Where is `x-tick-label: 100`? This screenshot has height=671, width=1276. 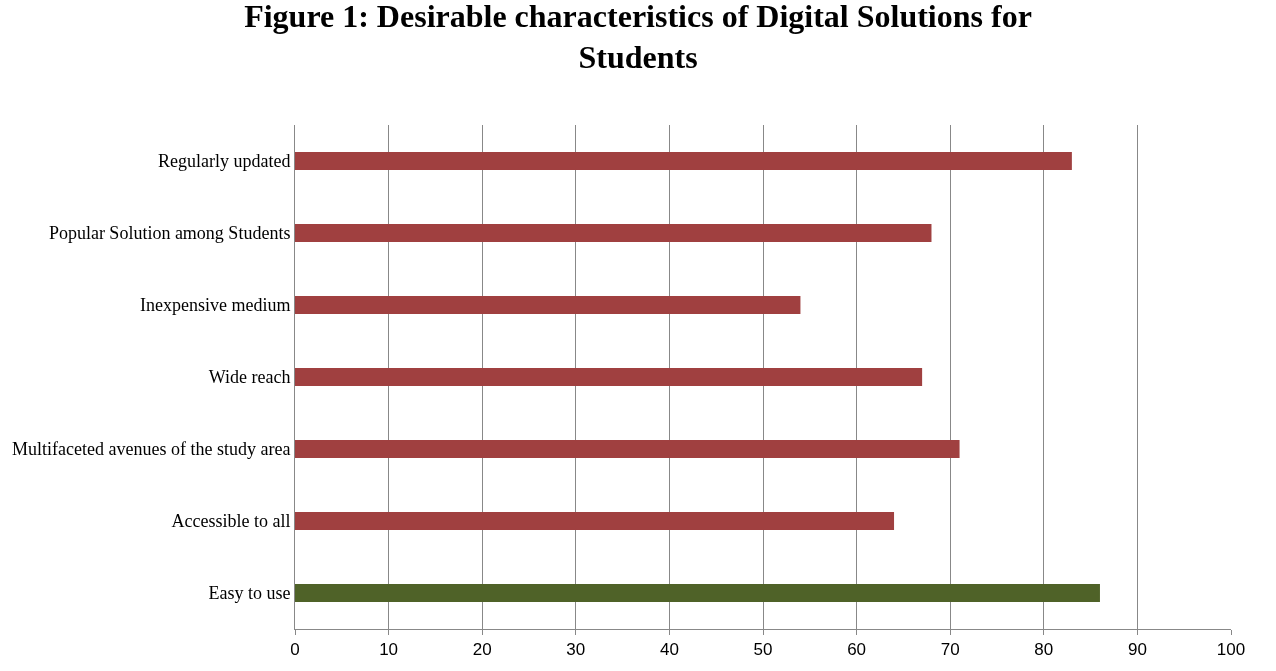
x-tick-label: 100 is located at coordinates (1231, 650).